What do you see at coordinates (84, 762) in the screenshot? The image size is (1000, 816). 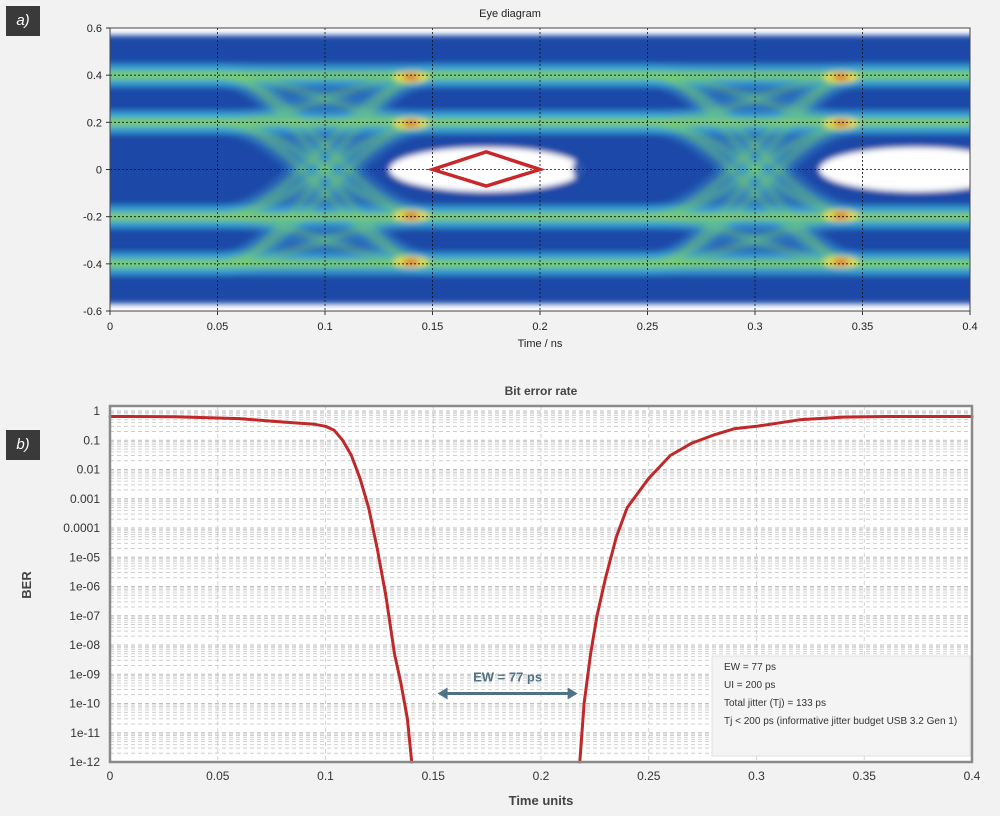 I see `ber-y-tick-label: 1e-12` at bounding box center [84, 762].